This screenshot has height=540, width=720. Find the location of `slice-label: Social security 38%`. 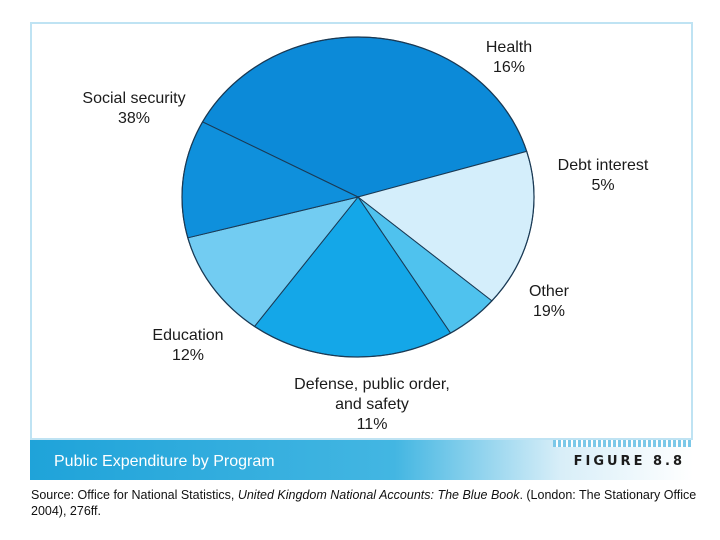

slice-label: Social security 38% is located at coordinates (133, 108).